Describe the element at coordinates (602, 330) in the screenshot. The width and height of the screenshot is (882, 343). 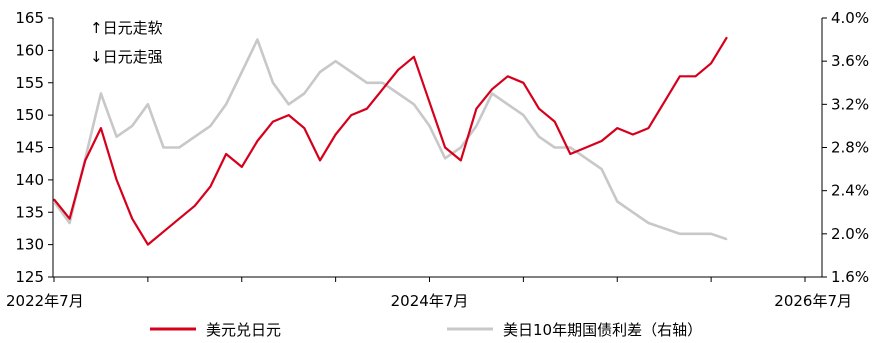
I see `legend-label-spread: 美日10年期国债利差（右轴）` at that location.